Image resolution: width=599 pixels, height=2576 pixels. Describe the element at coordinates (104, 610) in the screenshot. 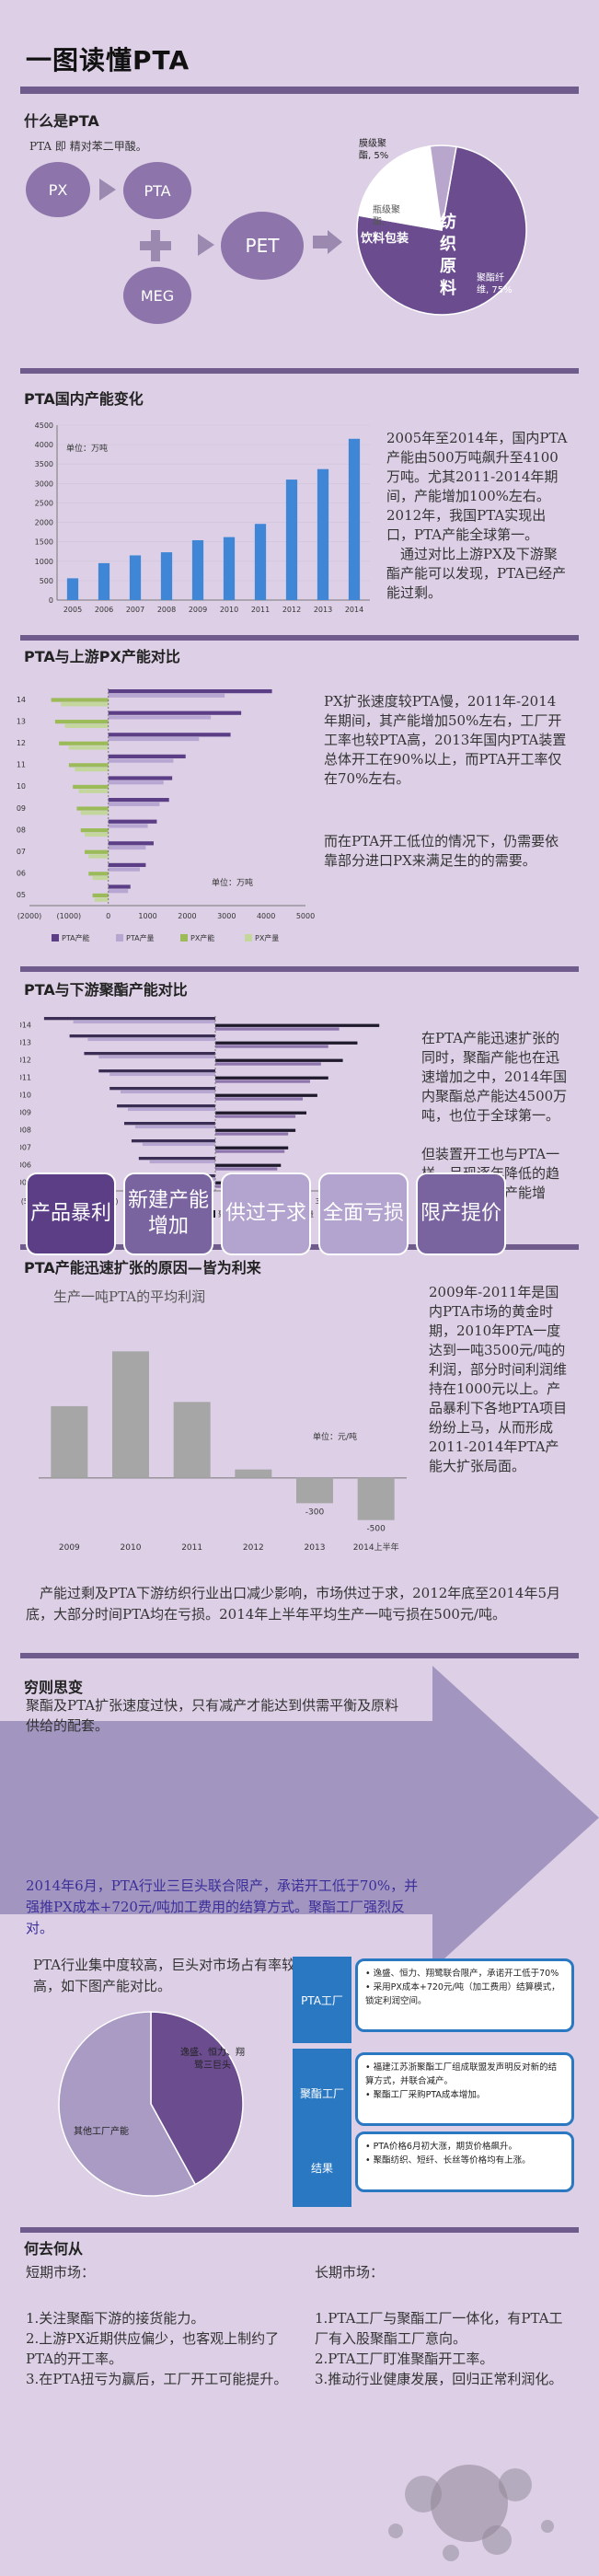

I see `x-tick-label: 2006` at that location.